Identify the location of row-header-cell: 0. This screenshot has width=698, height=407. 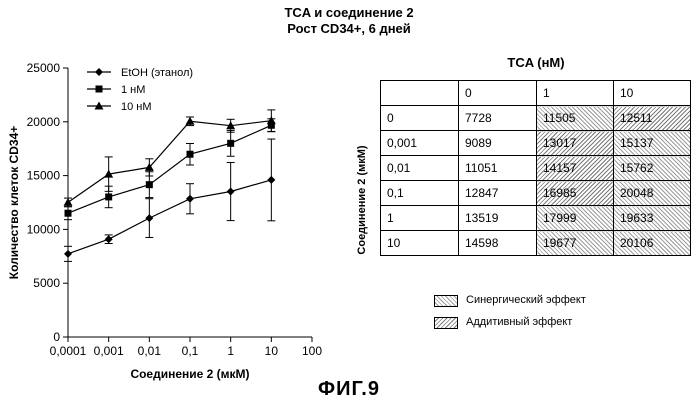
(420, 118).